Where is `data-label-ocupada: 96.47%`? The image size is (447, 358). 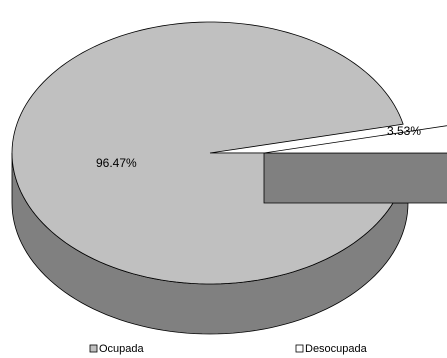
data-label-ocupada: 96.47% is located at coordinates (116, 163).